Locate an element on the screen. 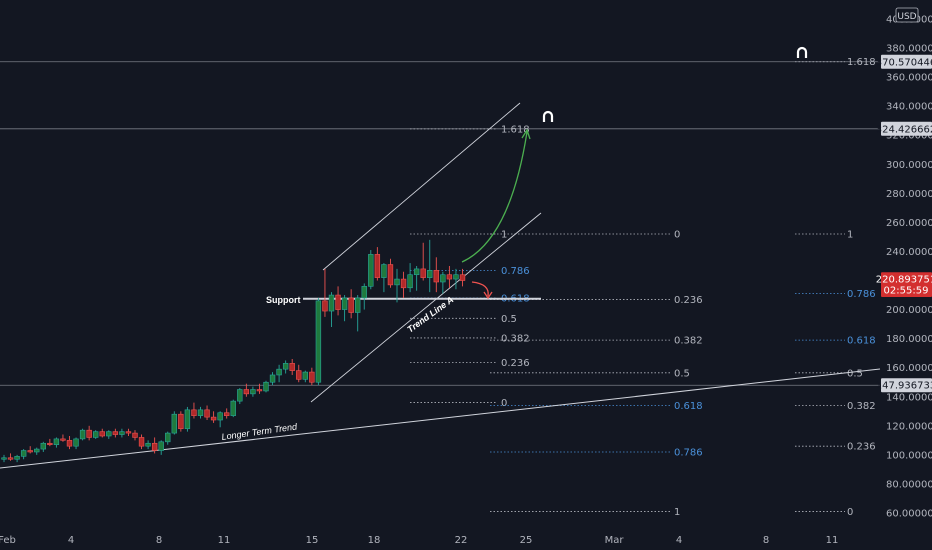 The image size is (932, 550). y-tick-label: 260.000000 is located at coordinates (909, 223).